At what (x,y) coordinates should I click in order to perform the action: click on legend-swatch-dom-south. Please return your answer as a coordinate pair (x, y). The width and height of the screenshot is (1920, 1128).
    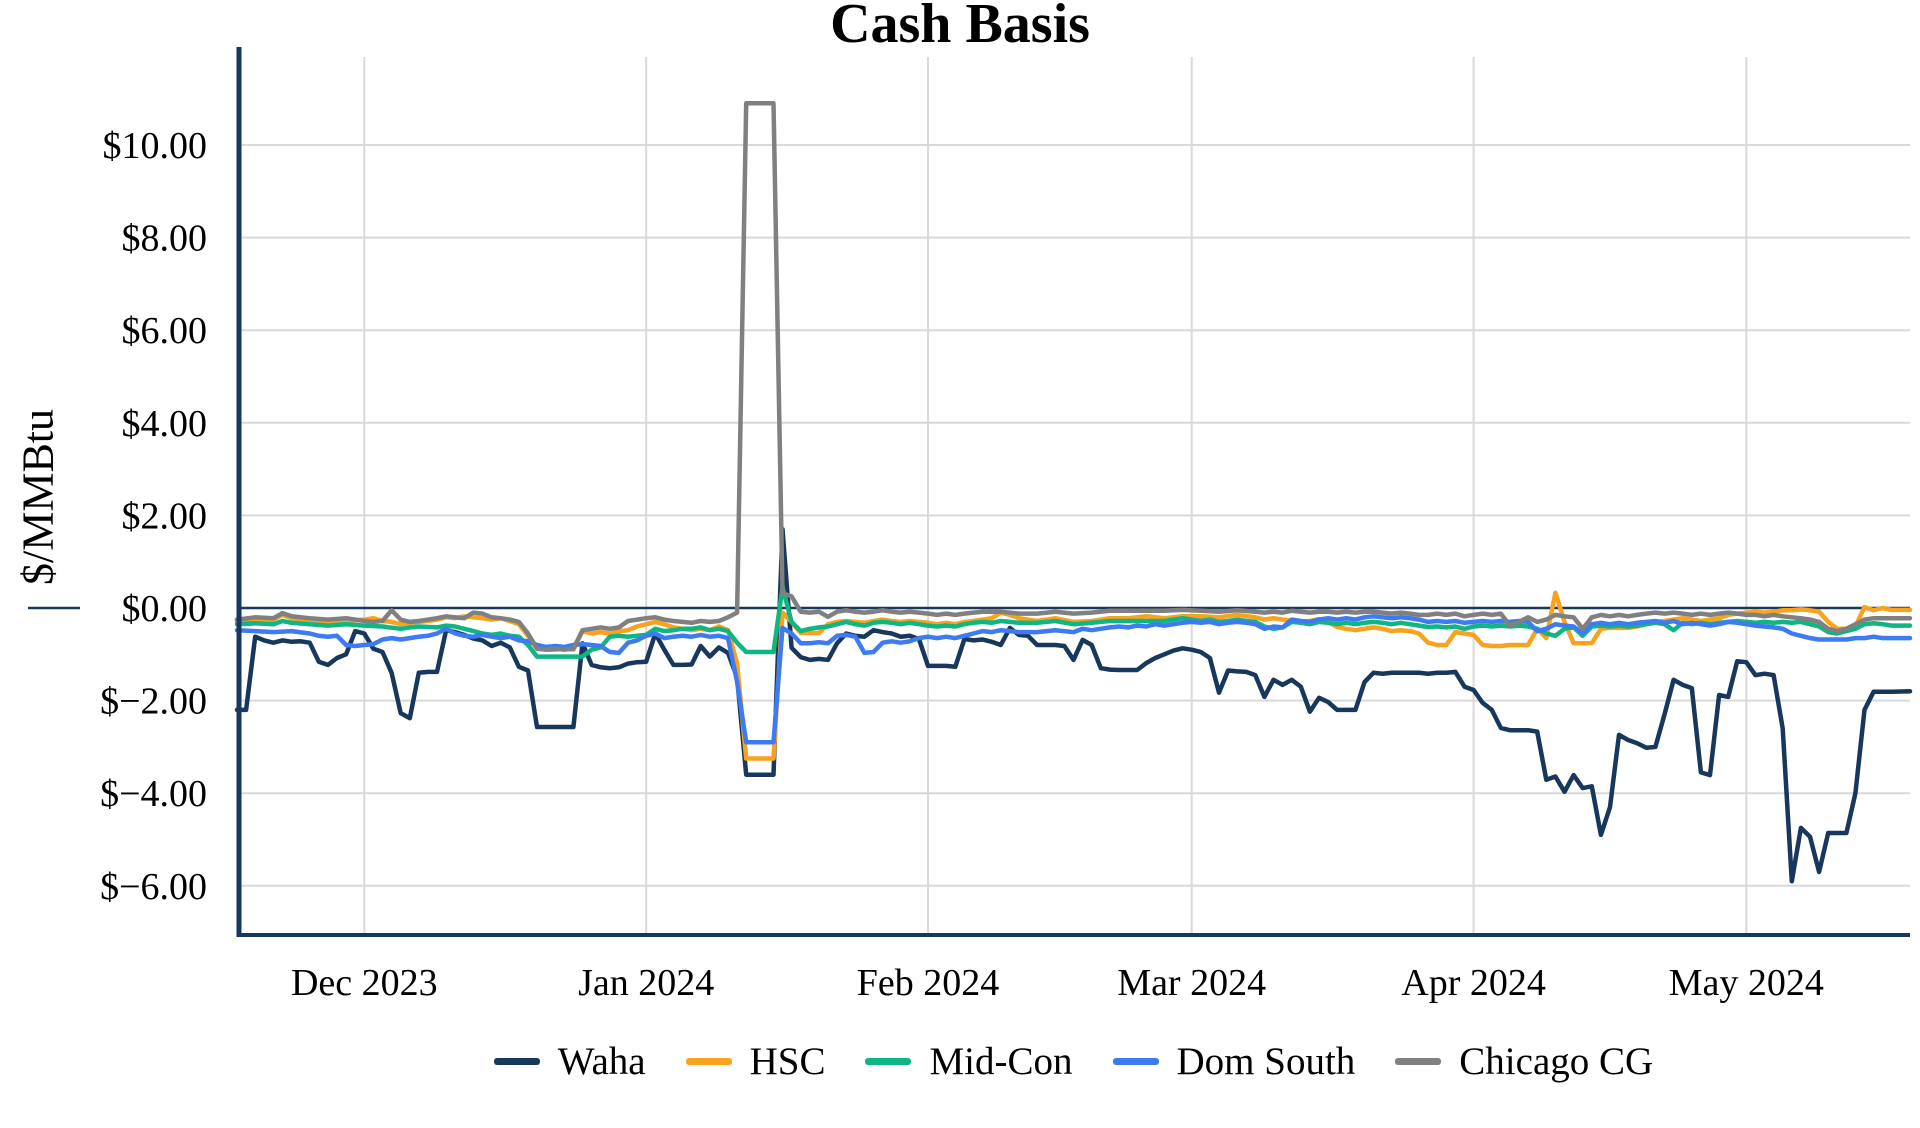
    Looking at the image, I should click on (1135, 1061).